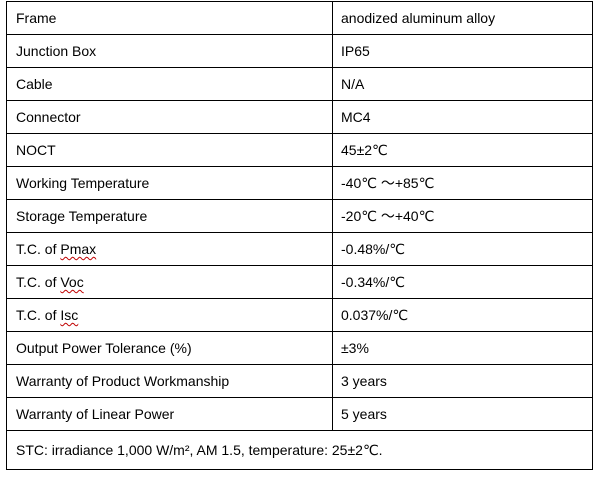 The image size is (608, 487). What do you see at coordinates (462, 249) in the screenshot?
I see `spec-value: -0.48%/℃` at bounding box center [462, 249].